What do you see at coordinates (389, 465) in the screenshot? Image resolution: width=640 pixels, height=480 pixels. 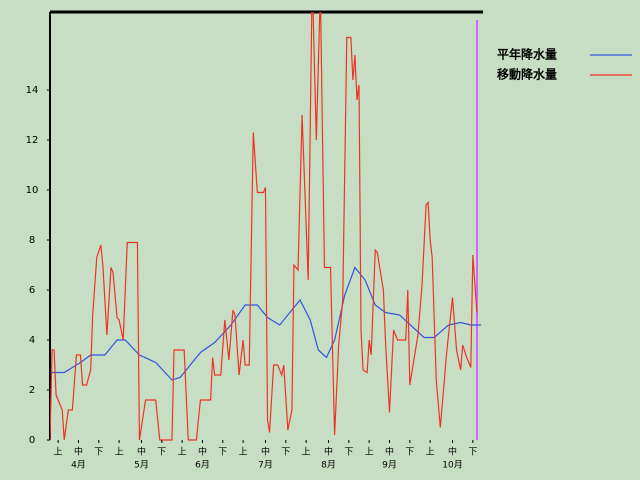 I see `month-label: 9月` at bounding box center [389, 465].